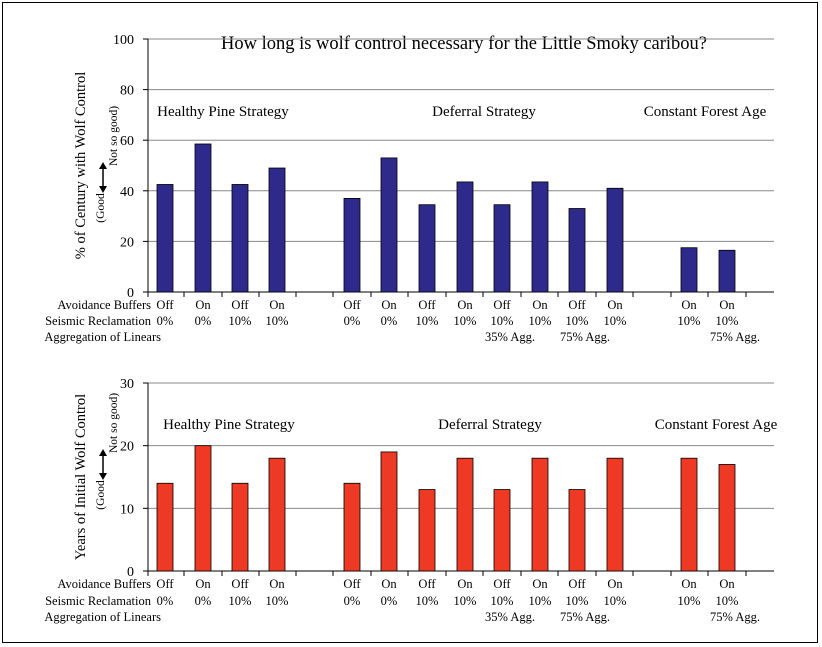 Image resolution: width=822 pixels, height=647 pixels. I want to click on y-tick-label: 10, so click(127, 509).